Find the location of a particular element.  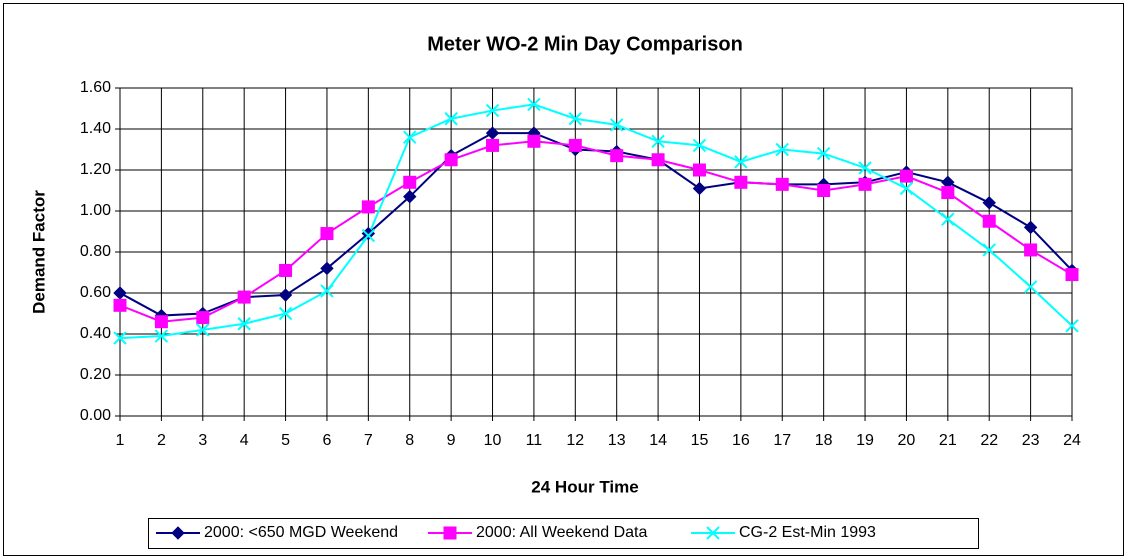

x-tick-label: 7 is located at coordinates (368, 440).